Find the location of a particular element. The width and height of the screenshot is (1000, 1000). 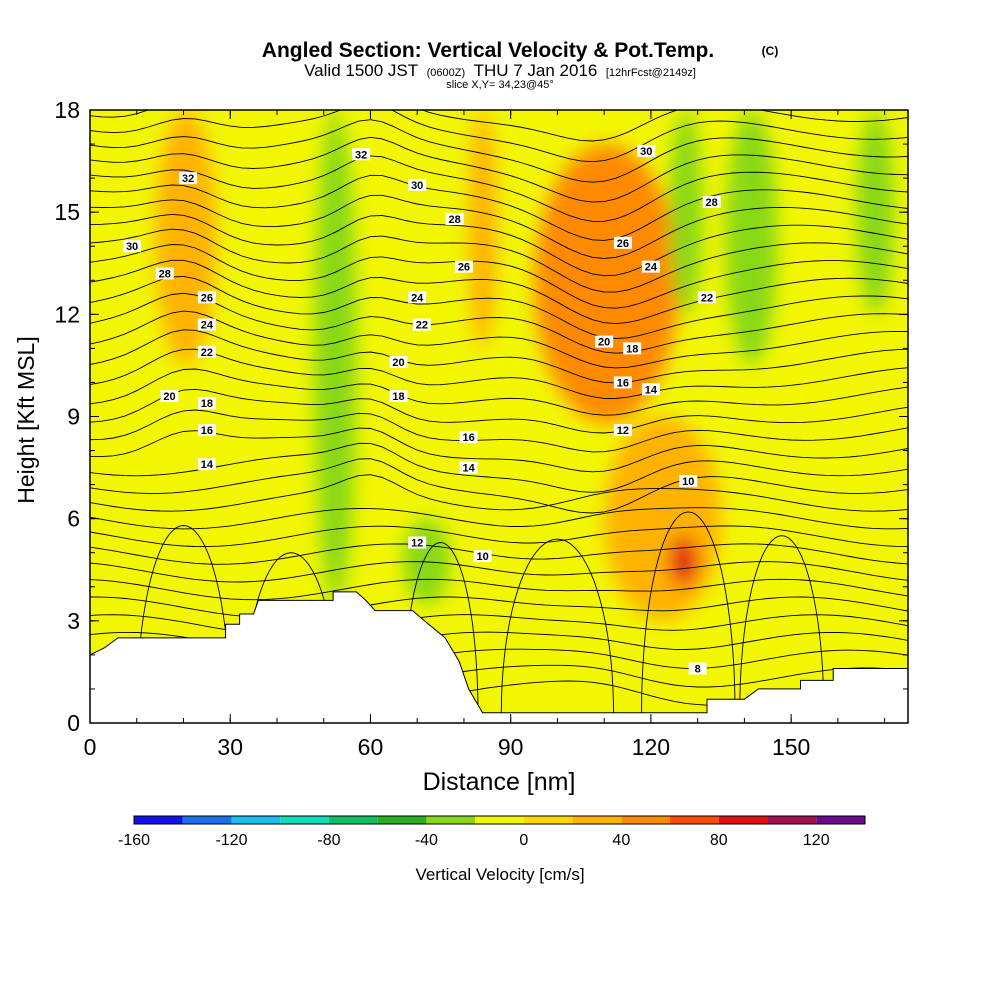

colorbar-tick-label: 40 is located at coordinates (621, 840).